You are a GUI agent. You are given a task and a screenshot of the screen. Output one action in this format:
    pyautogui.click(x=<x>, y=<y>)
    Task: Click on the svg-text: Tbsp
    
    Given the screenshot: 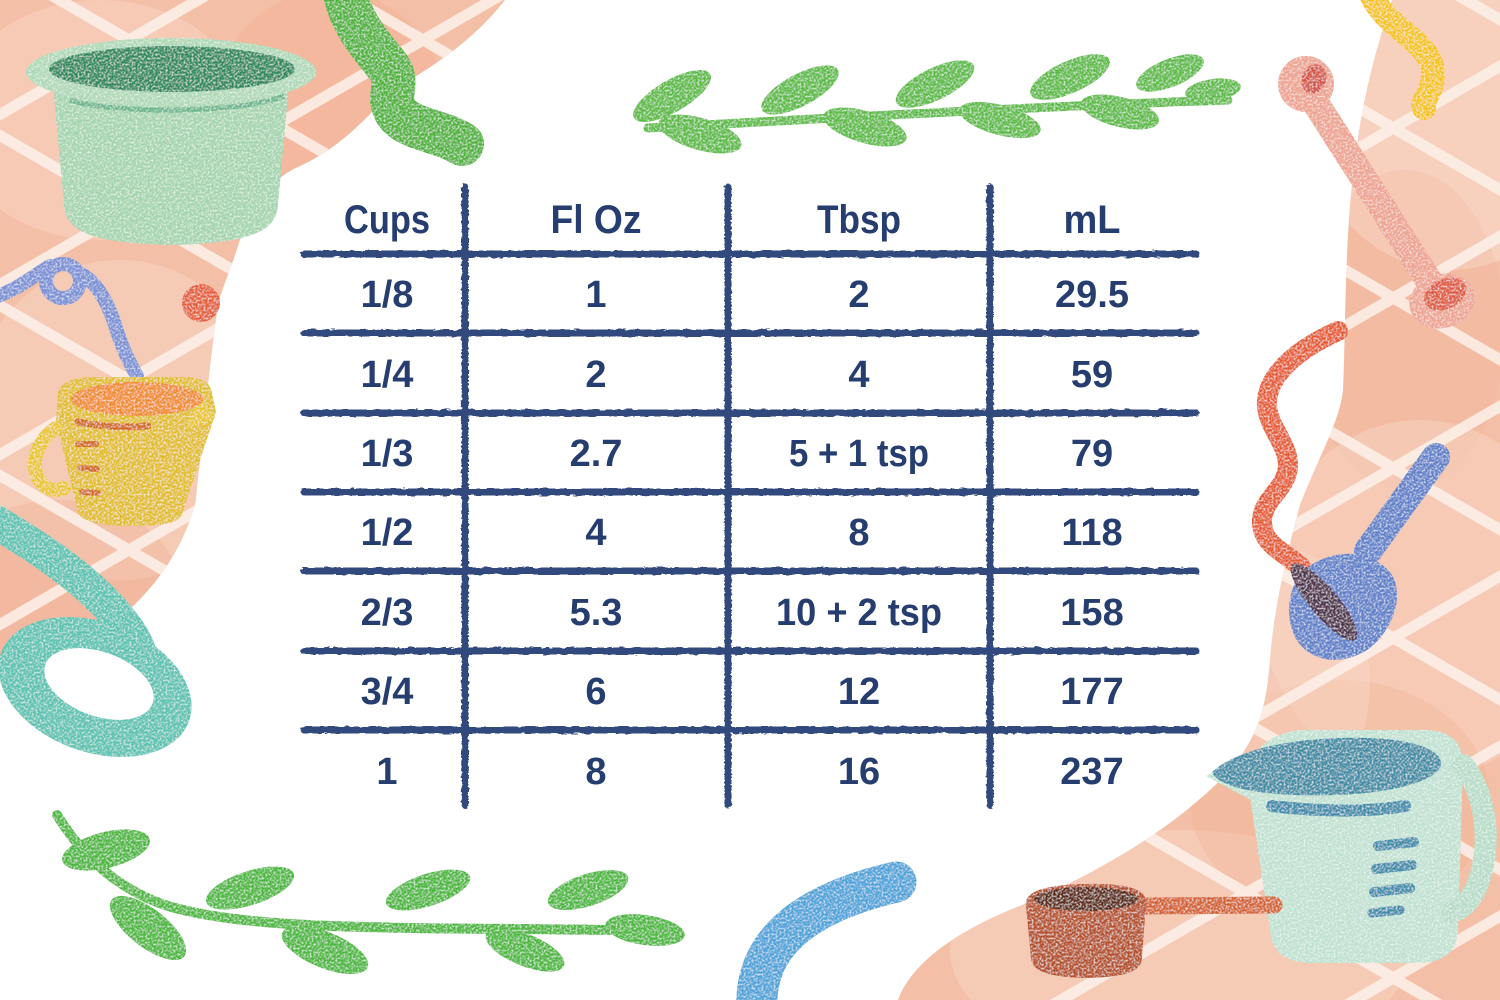 What is the action you would take?
    pyautogui.click(x=859, y=220)
    